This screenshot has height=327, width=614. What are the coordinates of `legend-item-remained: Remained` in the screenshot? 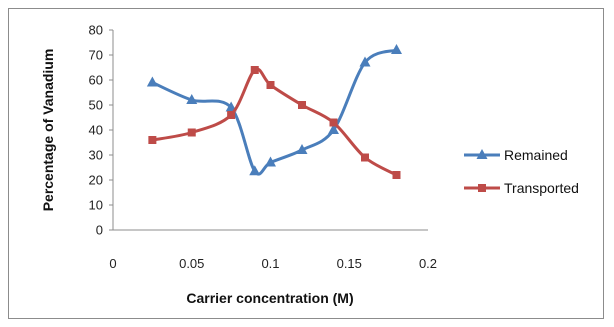 It's located at (516, 155).